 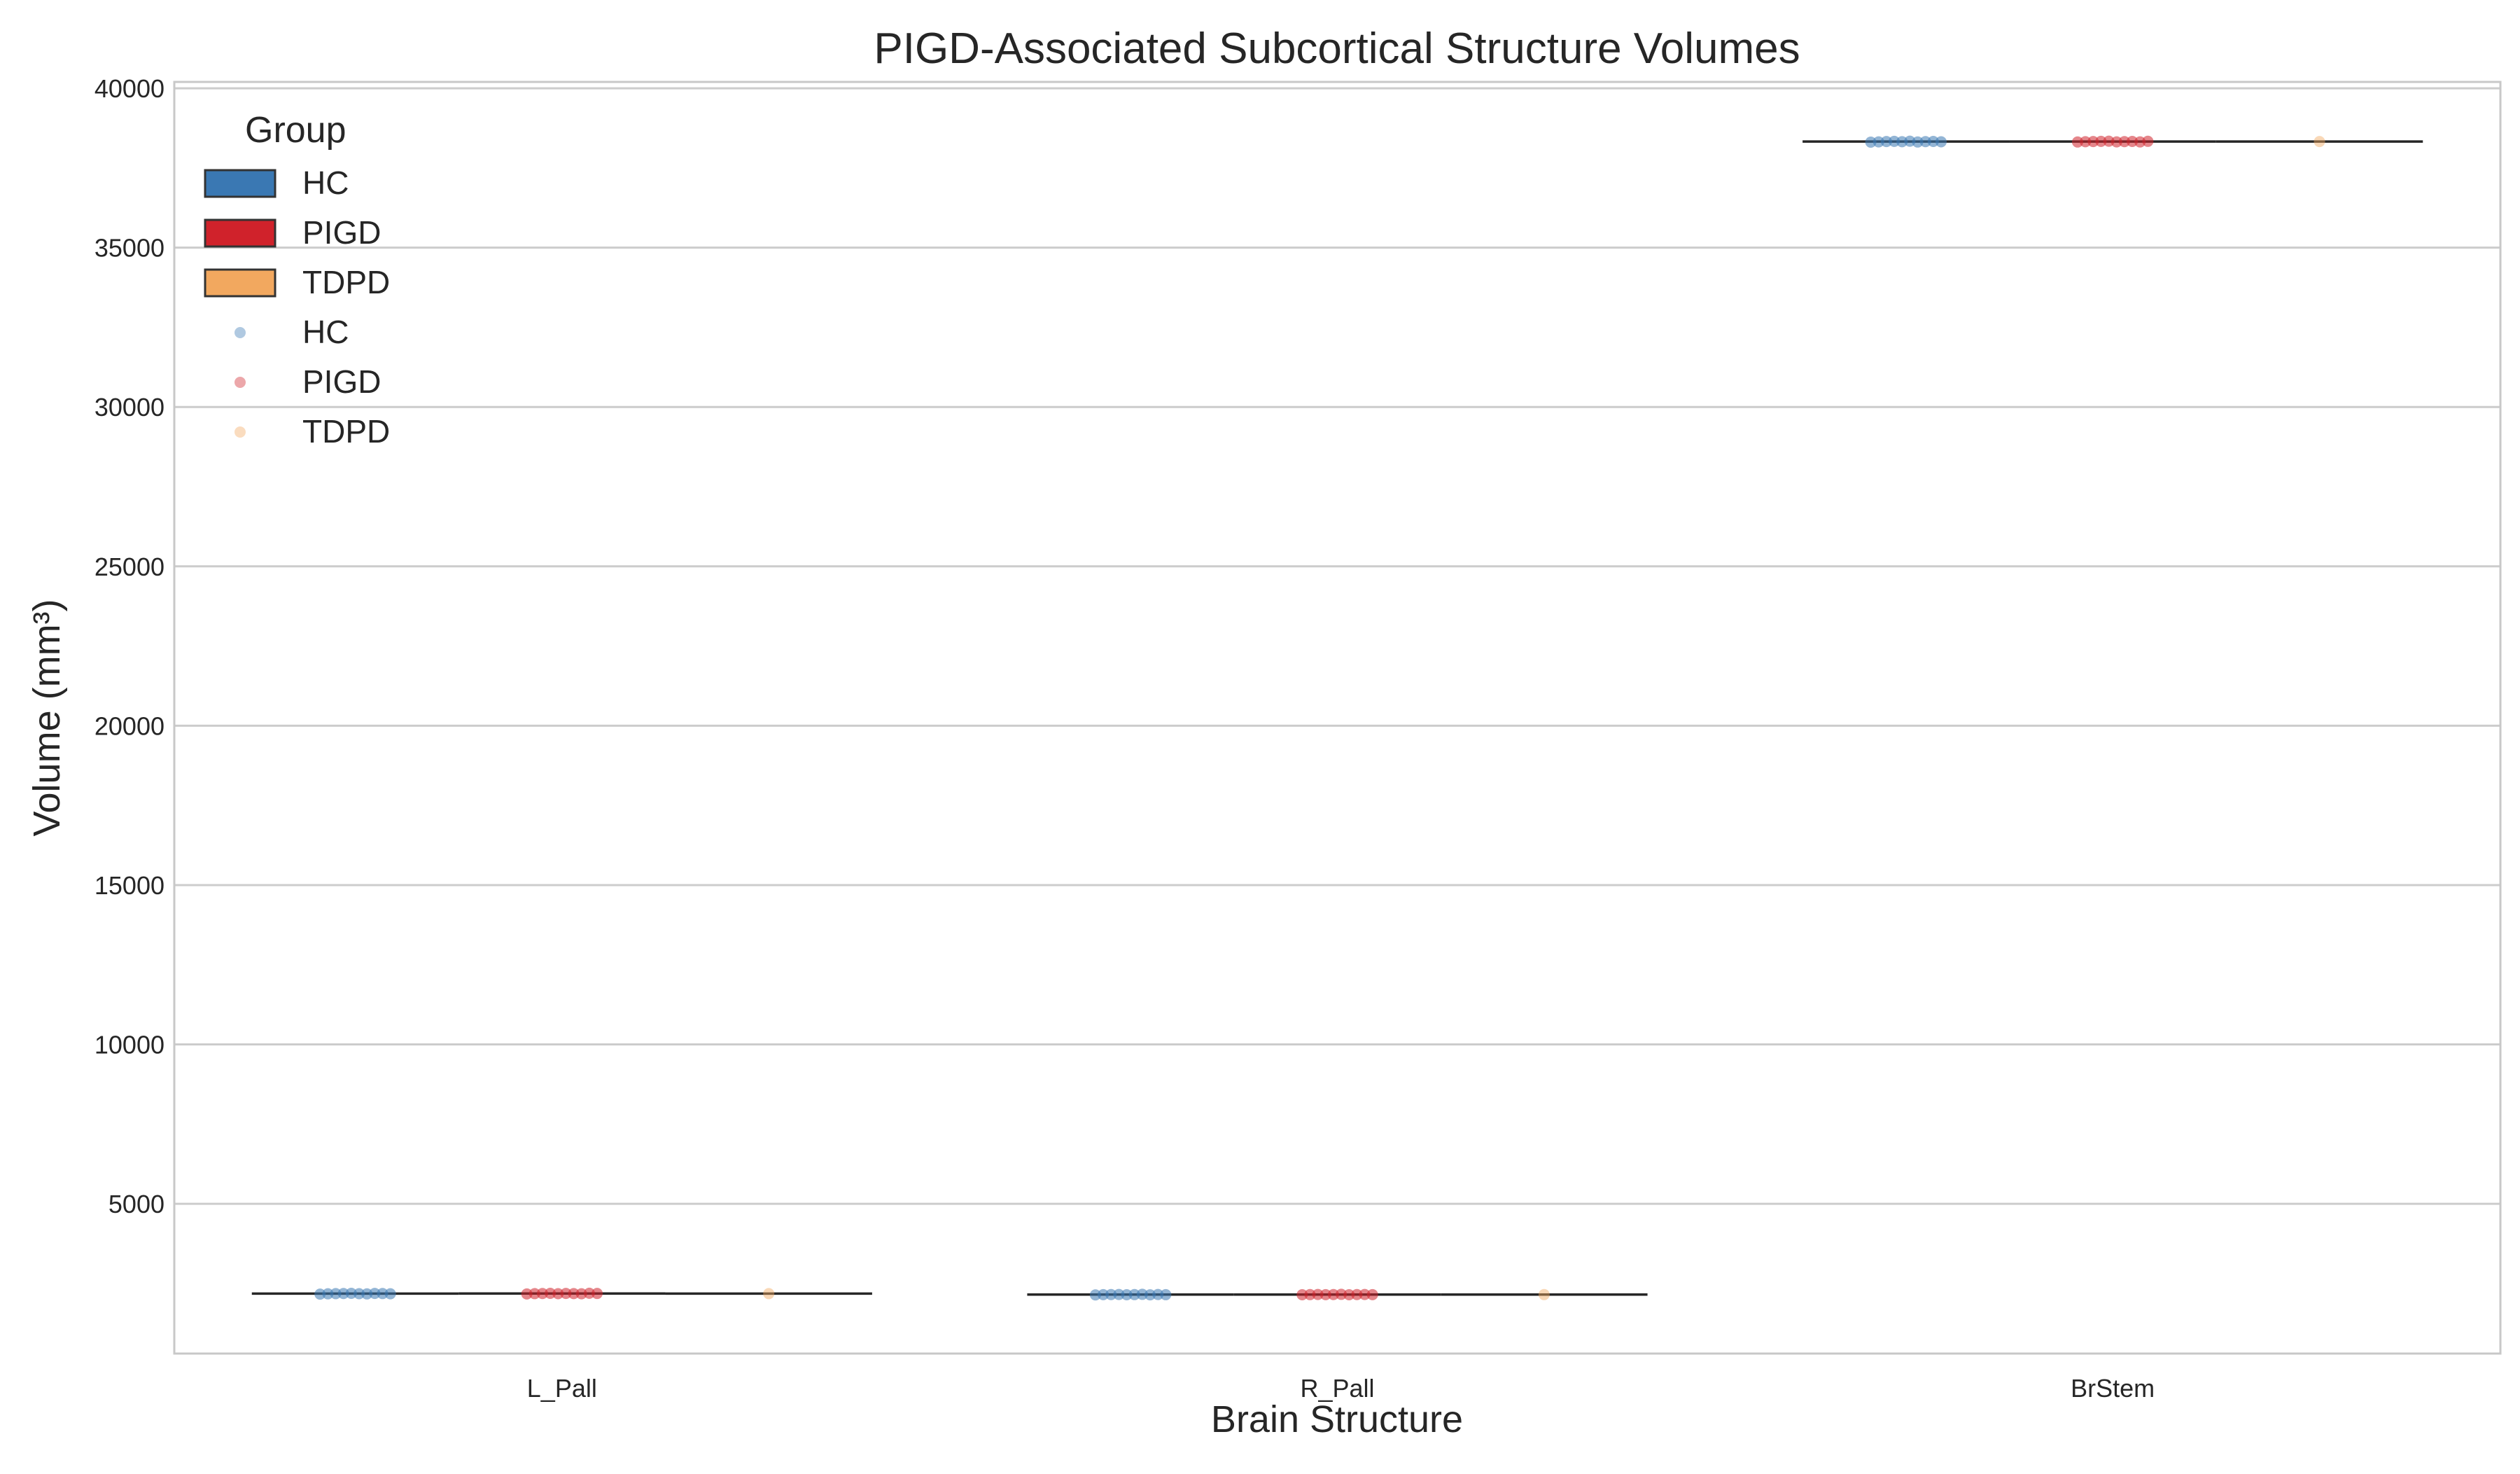 What do you see at coordinates (240, 432) in the screenshot?
I see `legend-swatch-point-tdpd` at bounding box center [240, 432].